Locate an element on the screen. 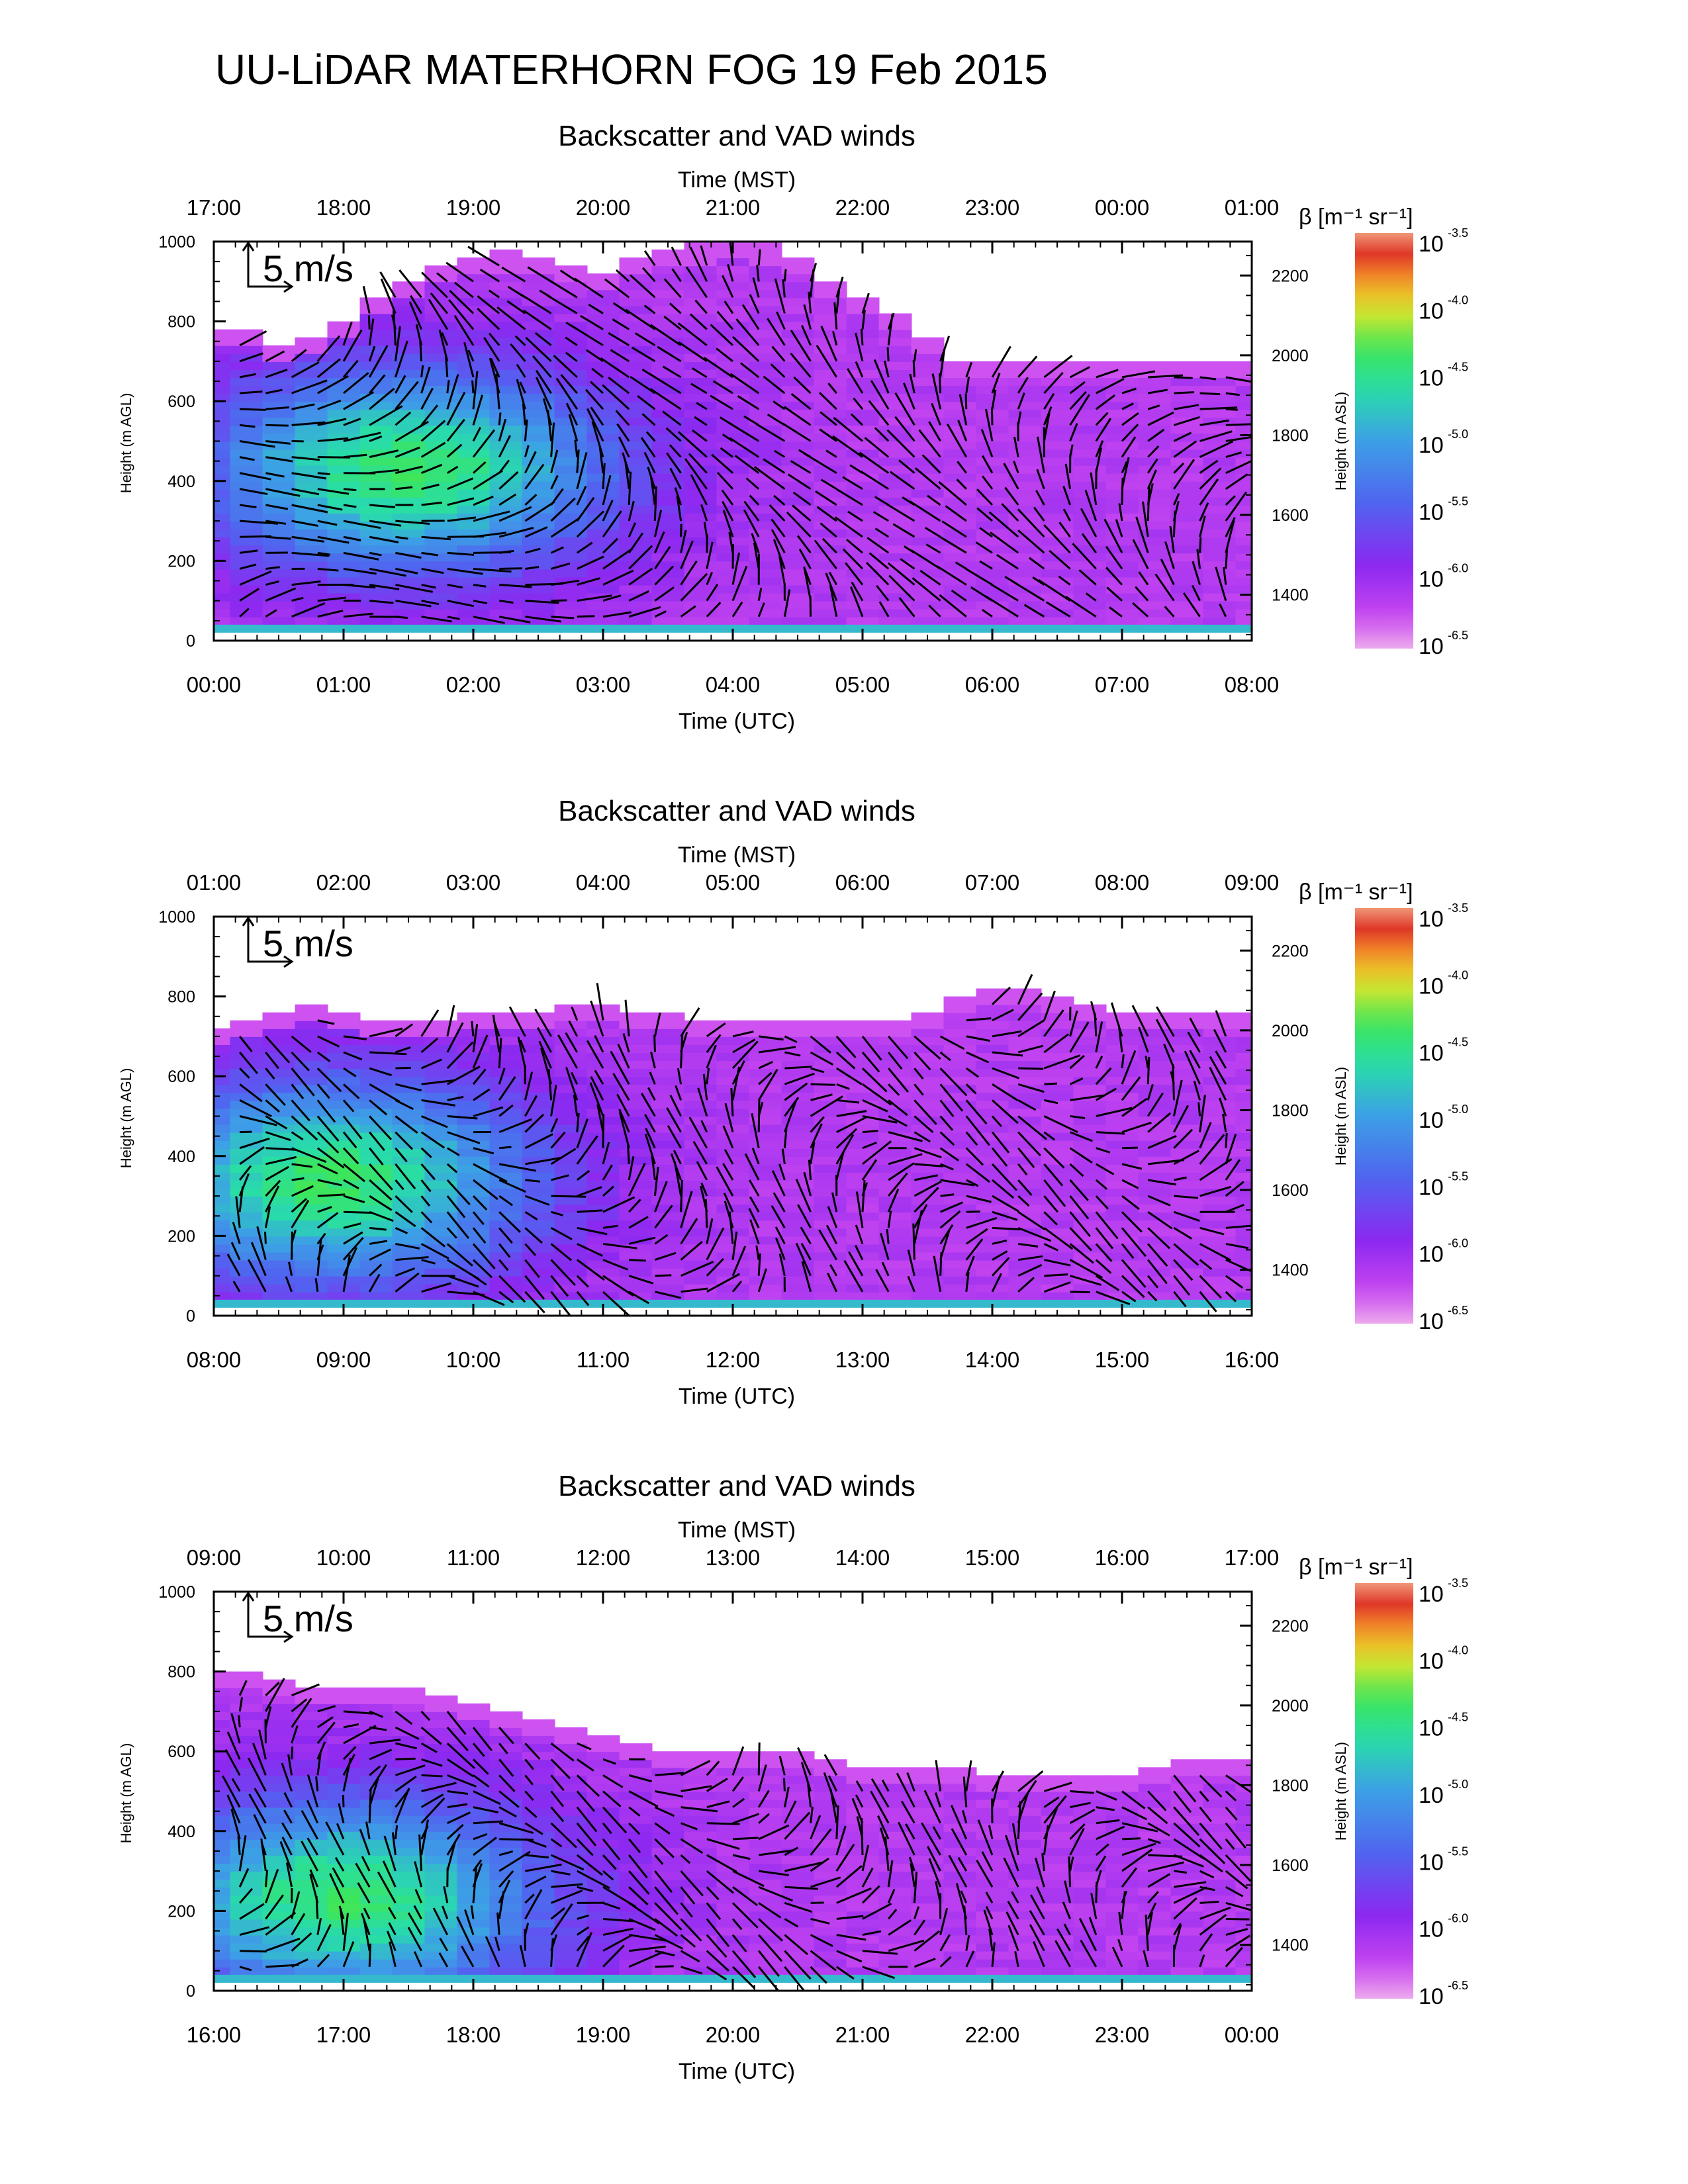  x-bottom-tick-label: 01:00 is located at coordinates (343, 684).